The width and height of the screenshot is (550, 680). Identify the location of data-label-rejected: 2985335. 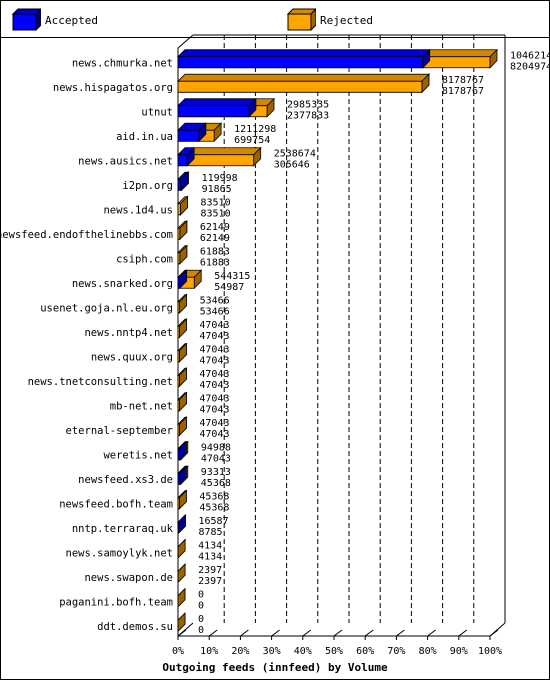
(308, 104).